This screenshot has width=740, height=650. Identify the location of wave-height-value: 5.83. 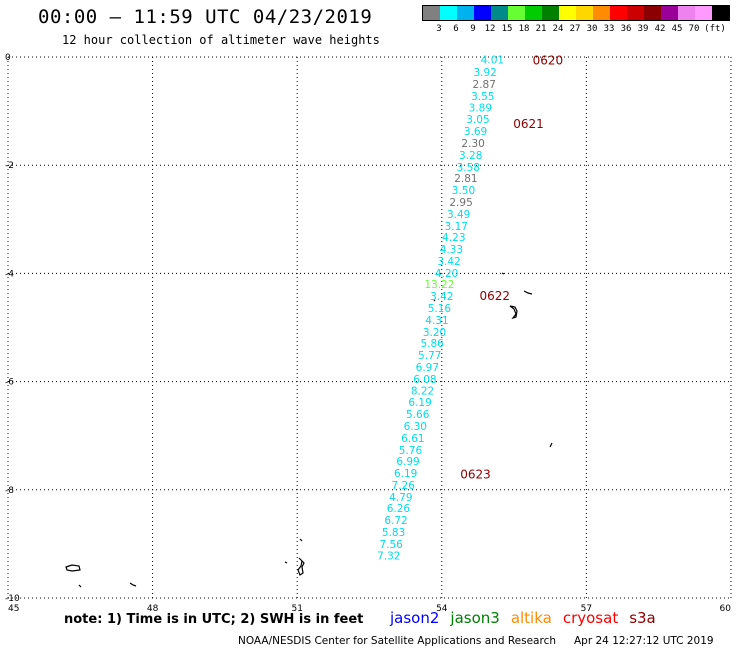
(393, 533).